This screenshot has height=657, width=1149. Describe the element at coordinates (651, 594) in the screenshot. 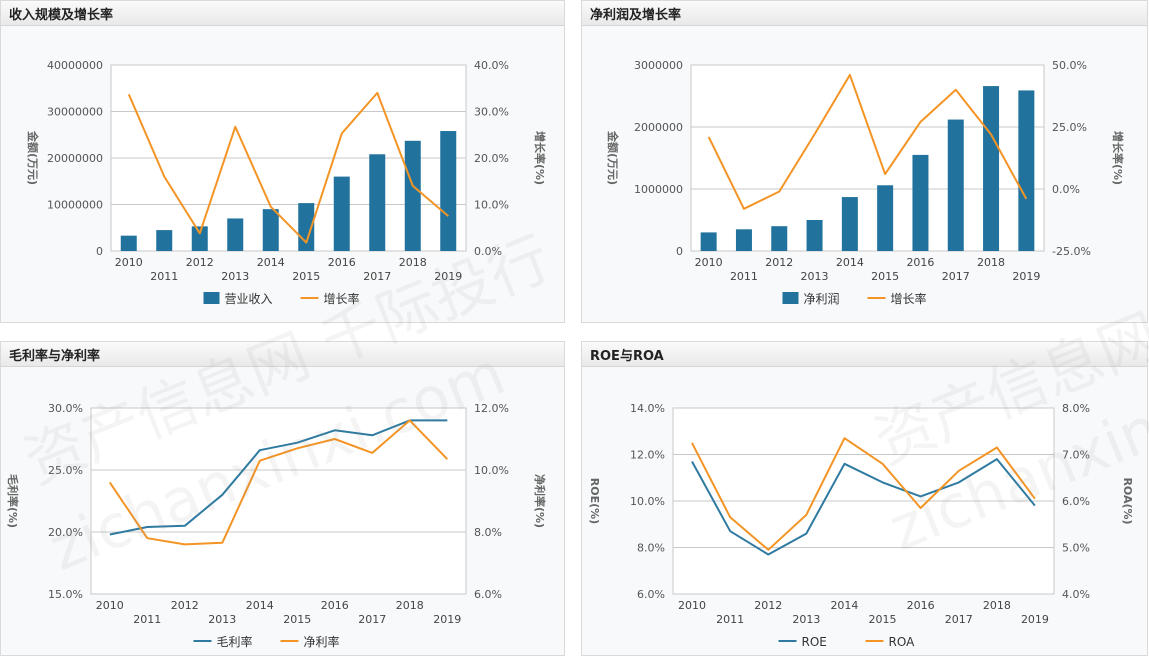

I see `left-tick-label: 6.0%` at that location.